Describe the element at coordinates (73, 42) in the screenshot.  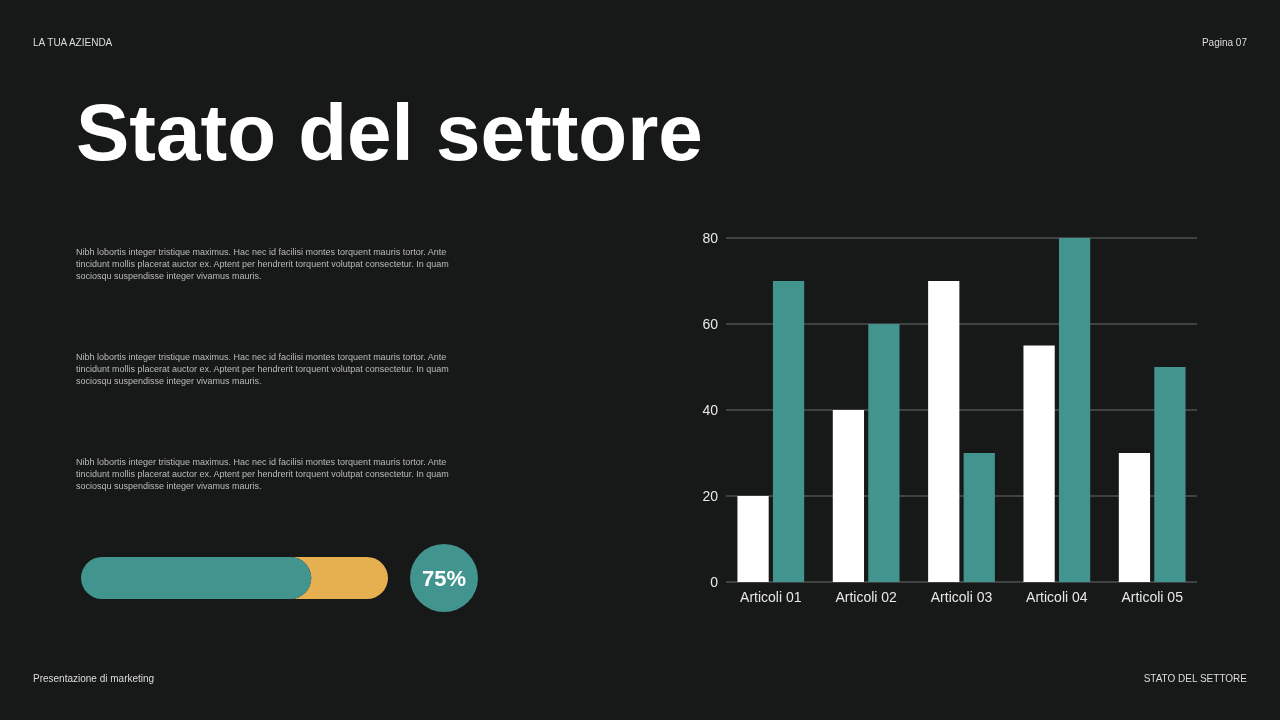
I see `text: LA TUA AZIENDA` at that location.